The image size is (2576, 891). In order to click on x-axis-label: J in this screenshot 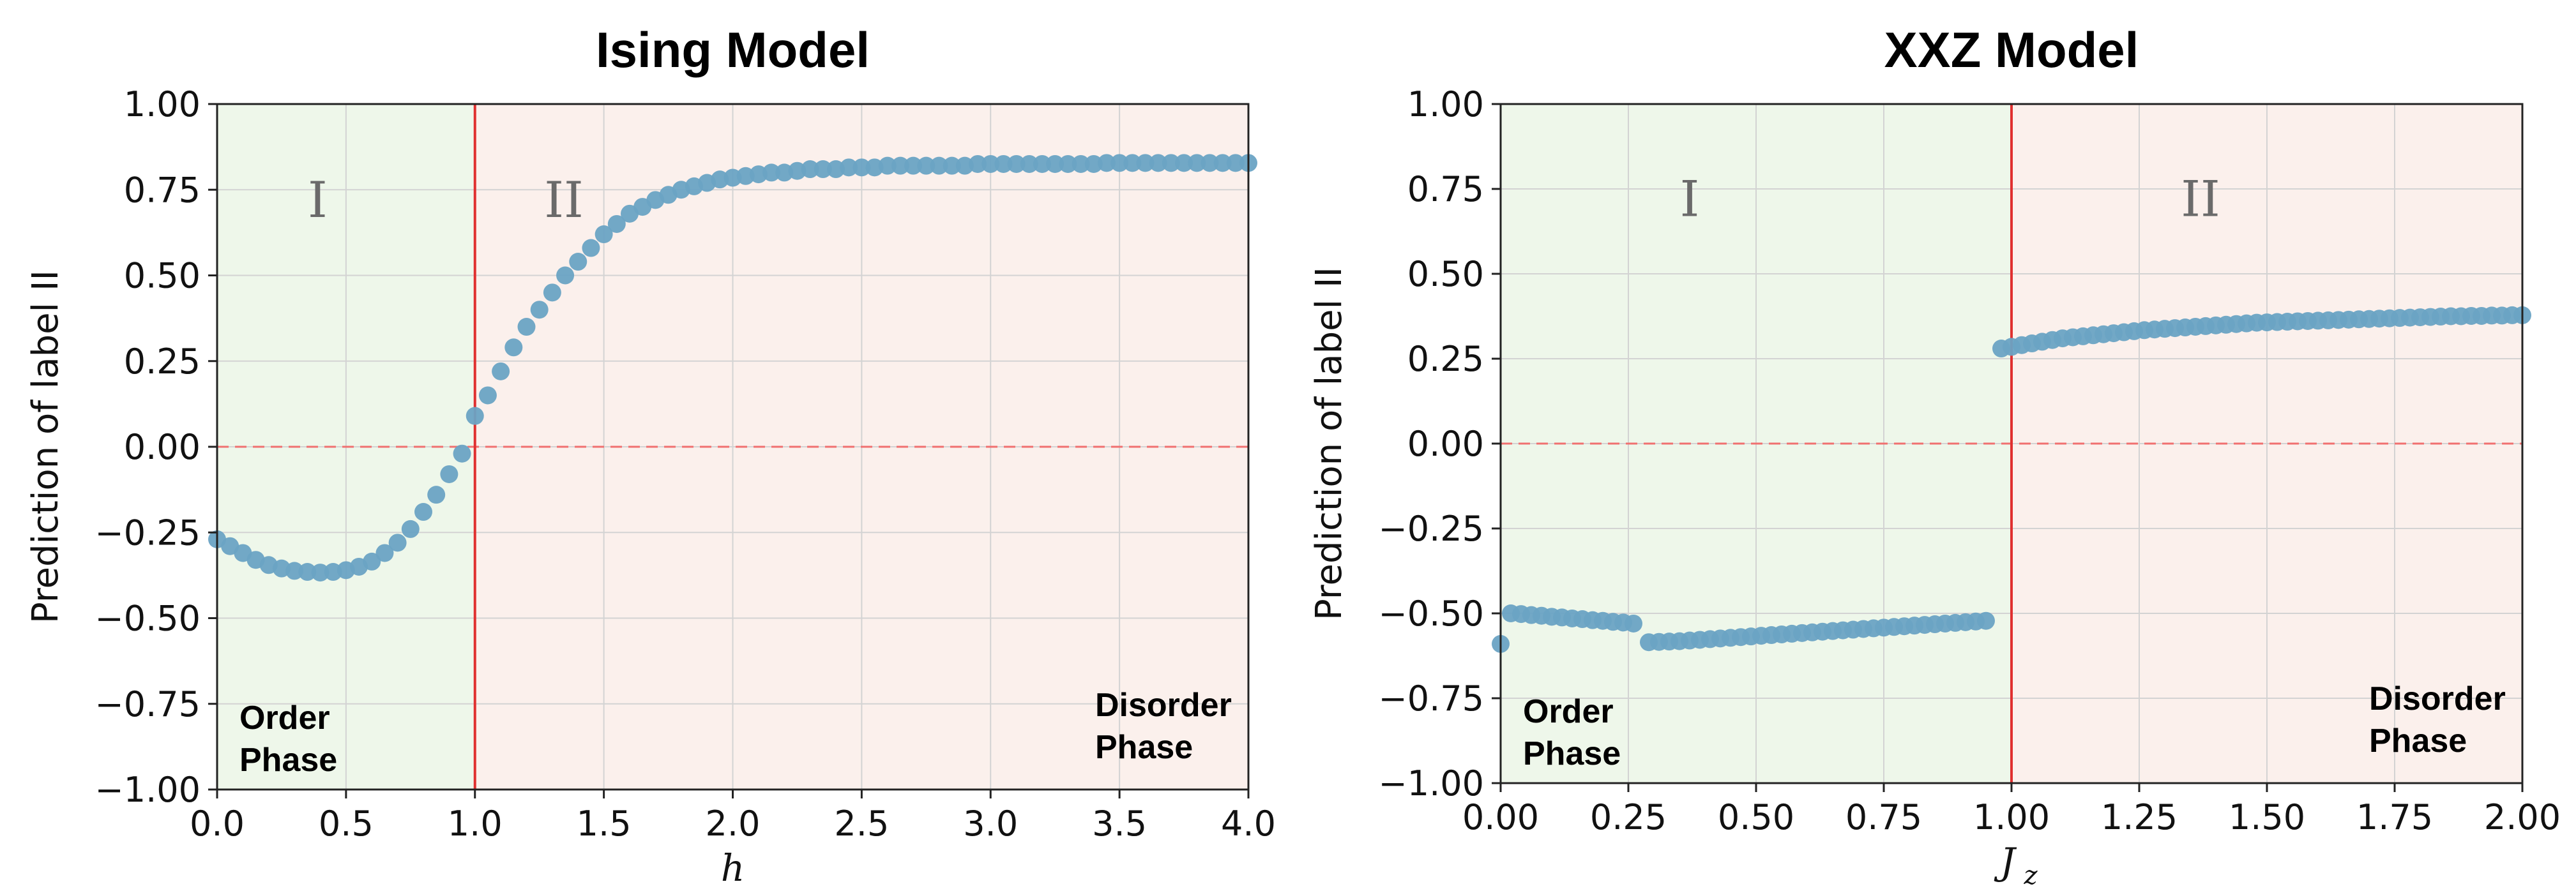, I will do `click(2006, 861)`.